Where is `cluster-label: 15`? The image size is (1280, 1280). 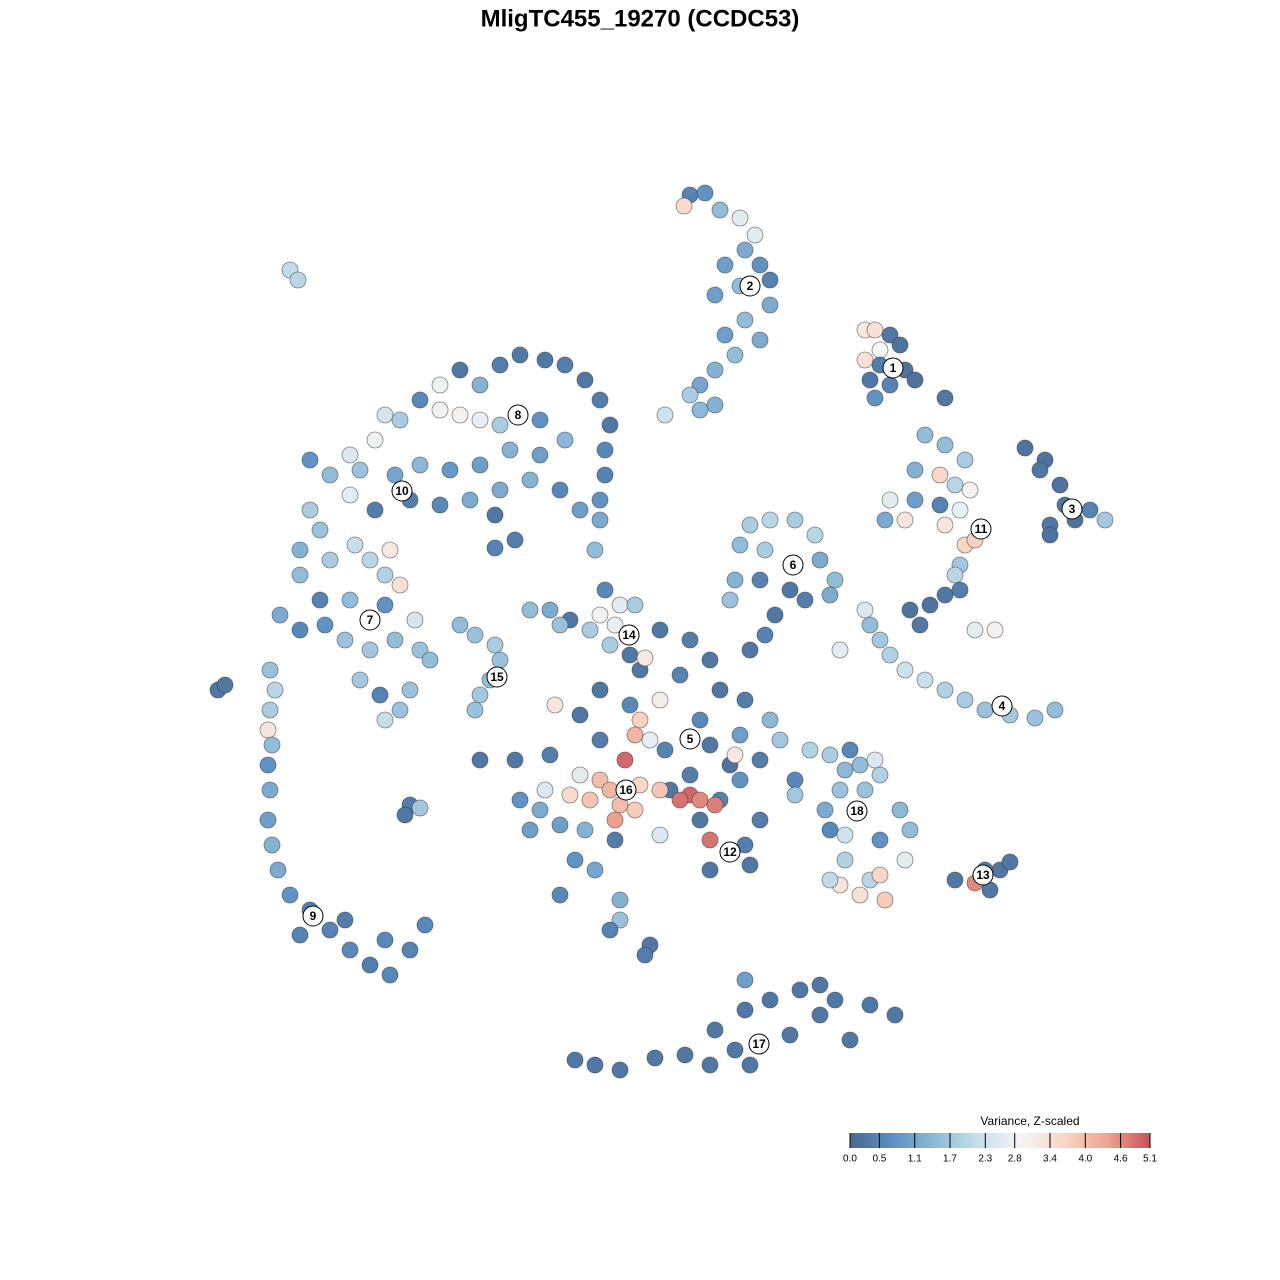
cluster-label: 15 is located at coordinates (497, 677).